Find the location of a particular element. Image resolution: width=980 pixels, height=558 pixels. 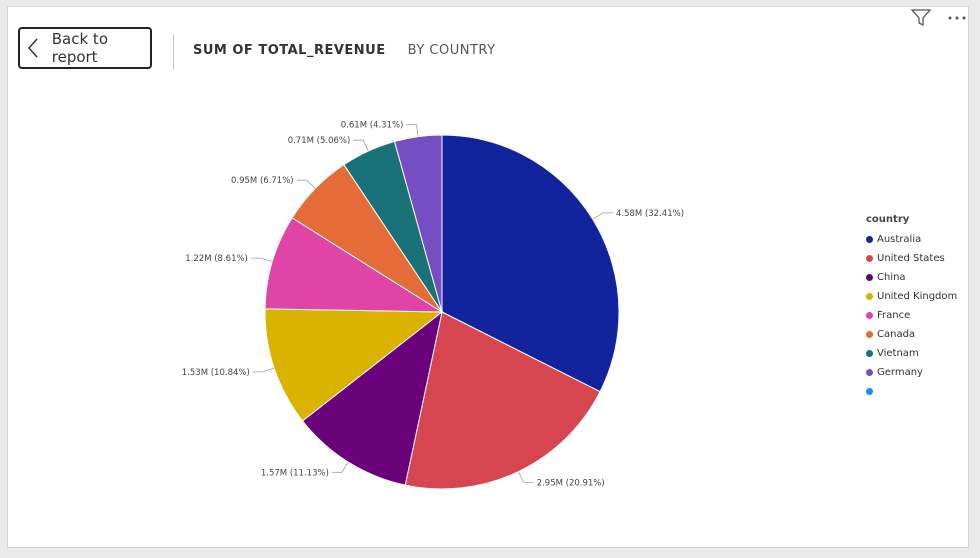

legend-item: Australia is located at coordinates (911, 239).